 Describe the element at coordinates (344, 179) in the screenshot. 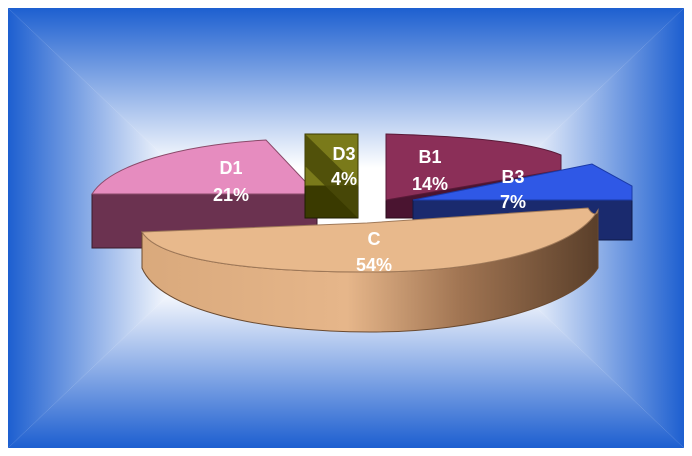

I see `label-d3-value: 4%` at that location.